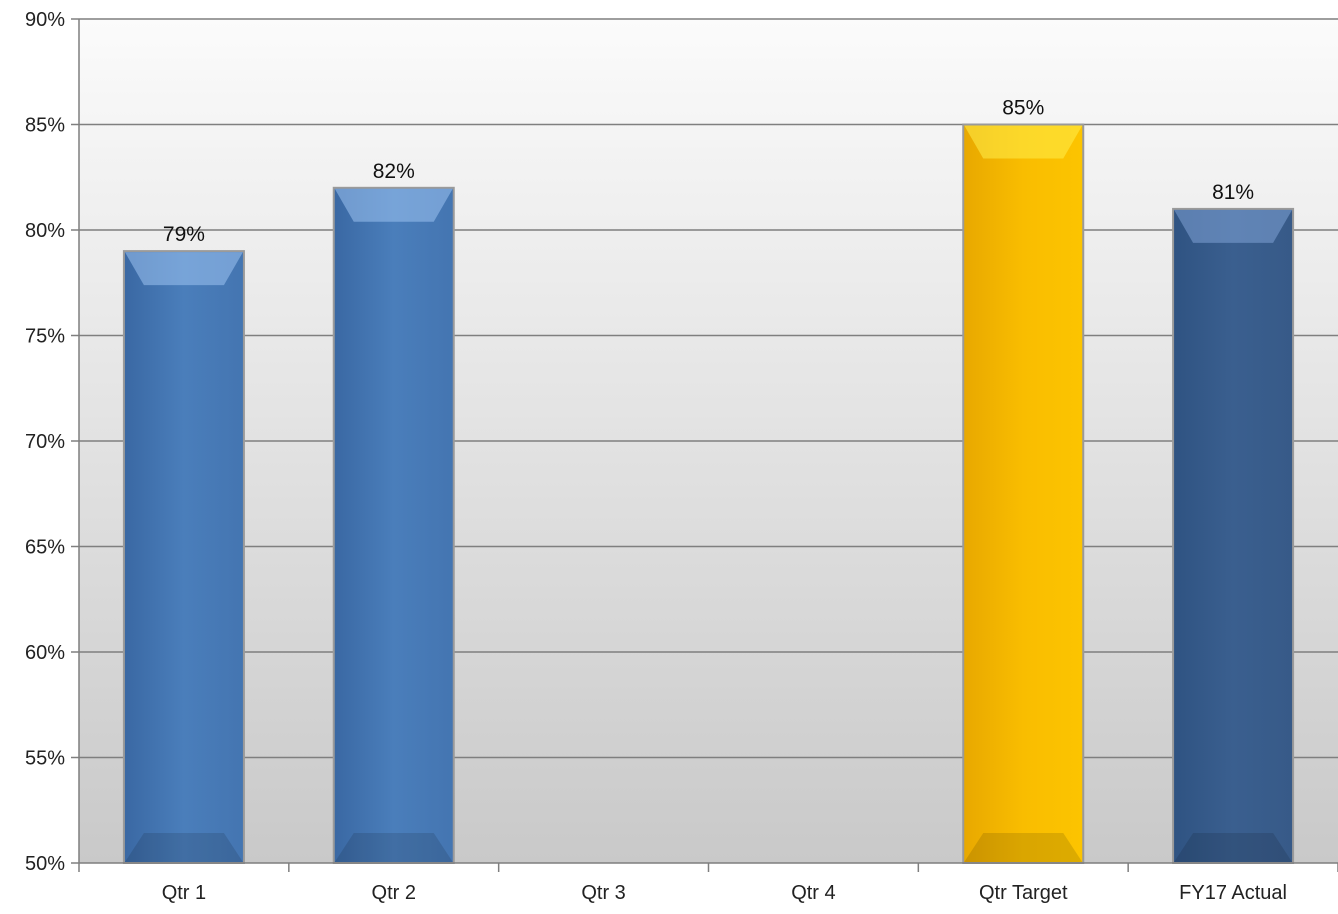  What do you see at coordinates (1233, 535) in the screenshot?
I see `bar-fy17-actual` at bounding box center [1233, 535].